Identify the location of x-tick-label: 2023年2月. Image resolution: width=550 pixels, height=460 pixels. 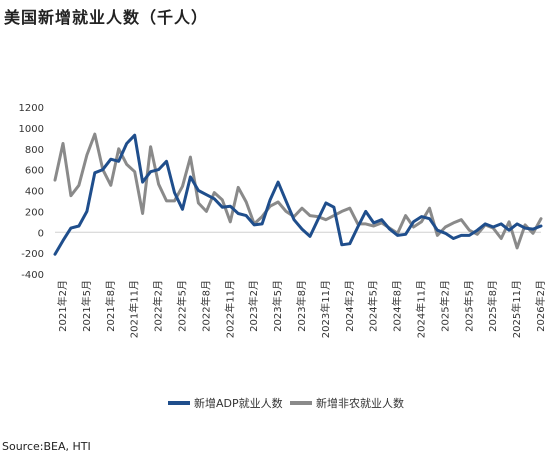
(253, 306).